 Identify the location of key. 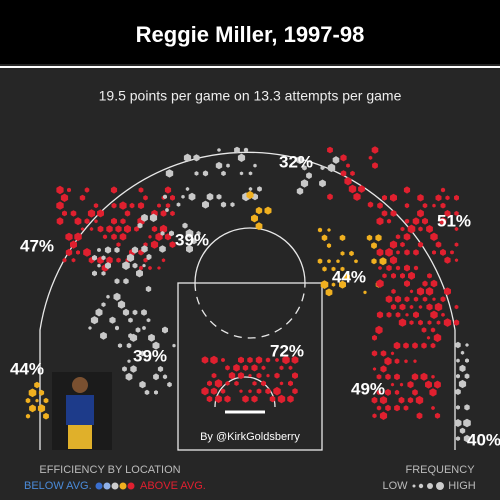
(250, 366).